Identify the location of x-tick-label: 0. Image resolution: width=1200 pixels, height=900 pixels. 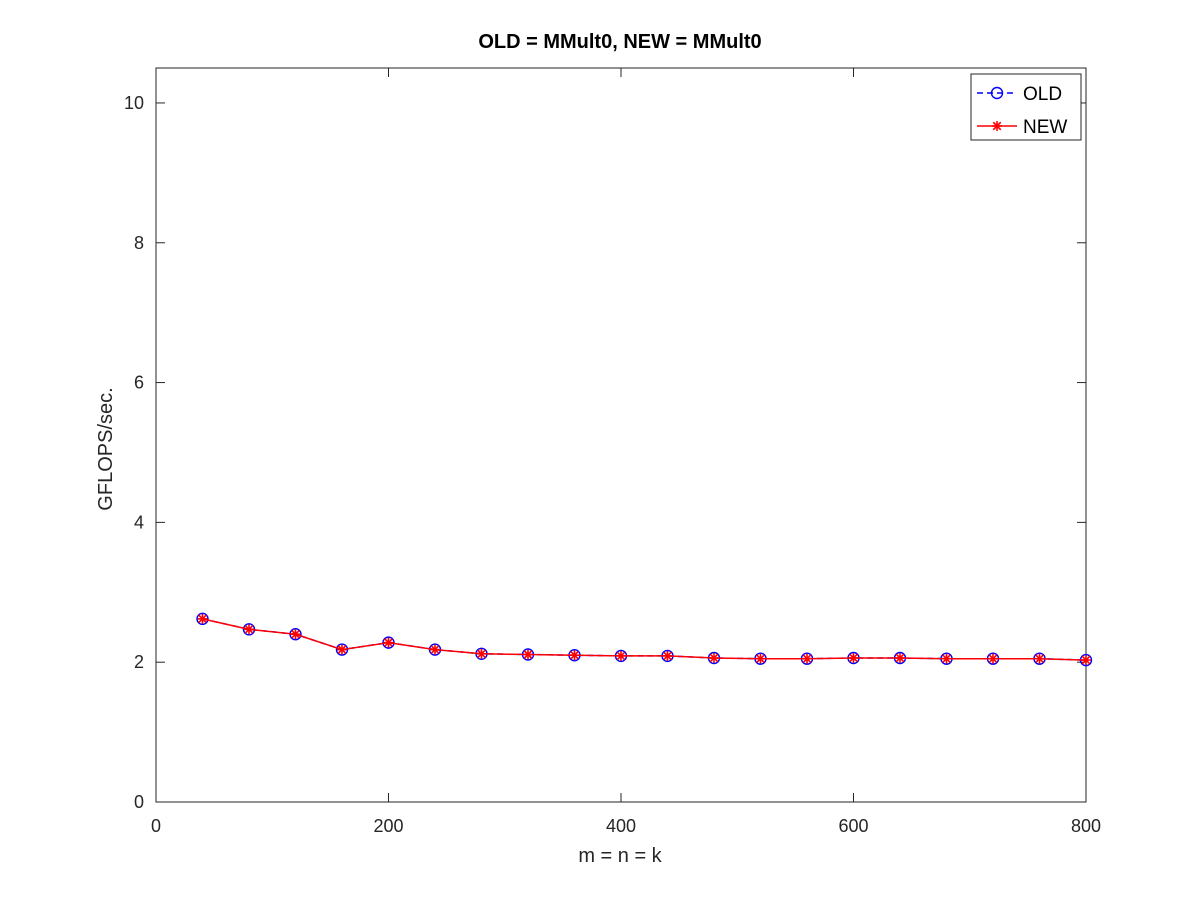
(156, 826).